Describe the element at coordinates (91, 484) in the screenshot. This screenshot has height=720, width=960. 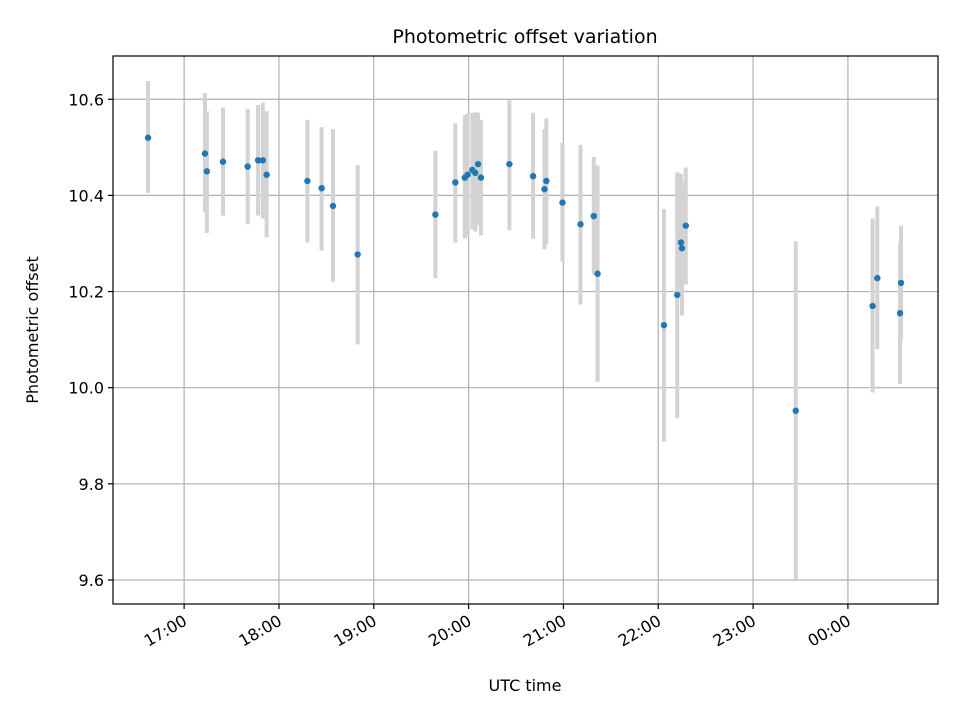
I see `y-tick-label: 9.8` at that location.